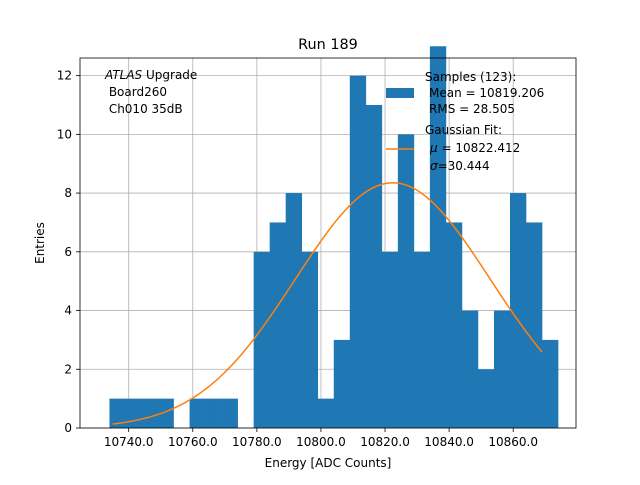  What do you see at coordinates (470, 77) in the screenshot?
I see `legend-samples-title: Samples (123):` at bounding box center [470, 77].